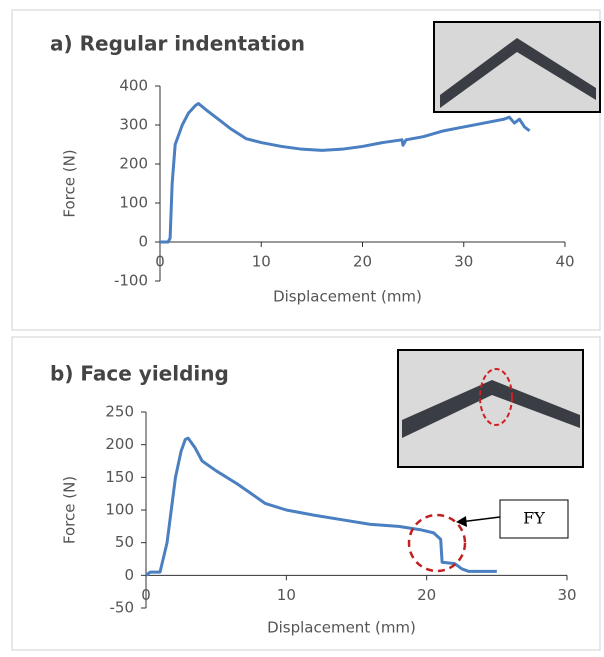  What do you see at coordinates (122, 608) in the screenshot?
I see `y-tick-label: -50` at bounding box center [122, 608].